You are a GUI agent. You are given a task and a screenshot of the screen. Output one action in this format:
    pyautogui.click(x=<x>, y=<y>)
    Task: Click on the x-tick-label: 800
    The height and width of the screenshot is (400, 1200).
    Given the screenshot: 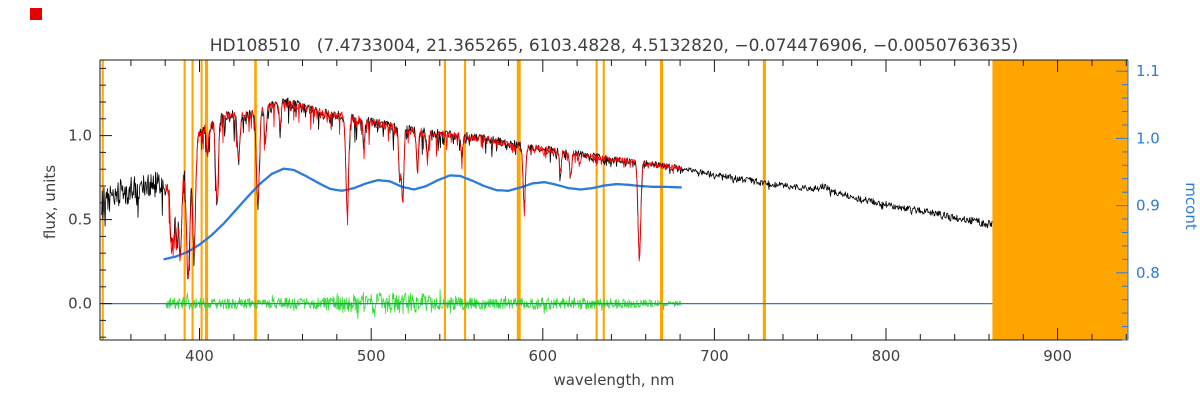 What is the action you would take?
    pyautogui.click(x=886, y=356)
    